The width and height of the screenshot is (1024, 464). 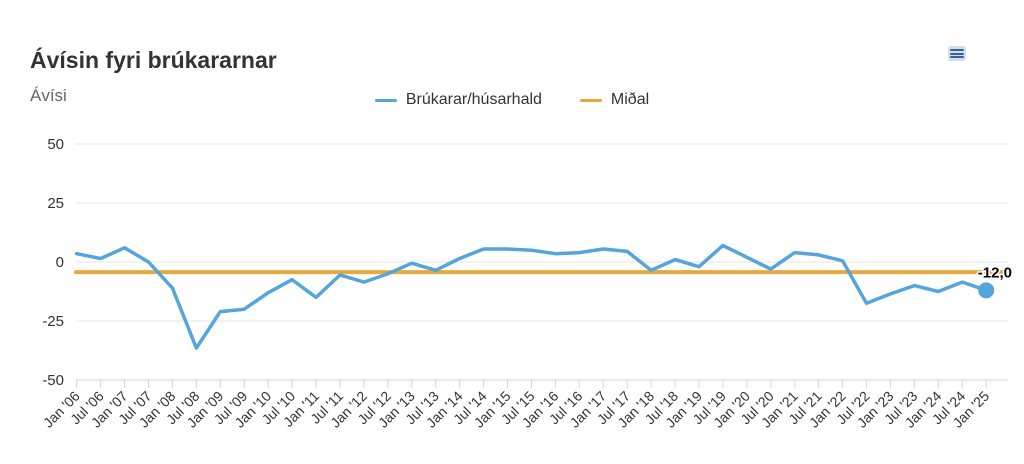 I want to click on y-axis-label: 50, so click(x=55, y=144).